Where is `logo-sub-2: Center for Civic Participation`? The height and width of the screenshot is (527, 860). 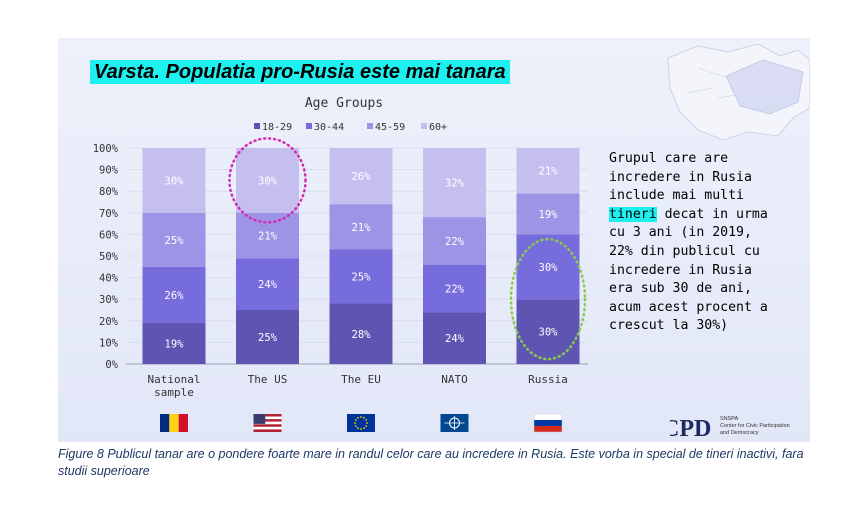 logo-sub-2: Center for Civic Participation is located at coordinates (755, 426).